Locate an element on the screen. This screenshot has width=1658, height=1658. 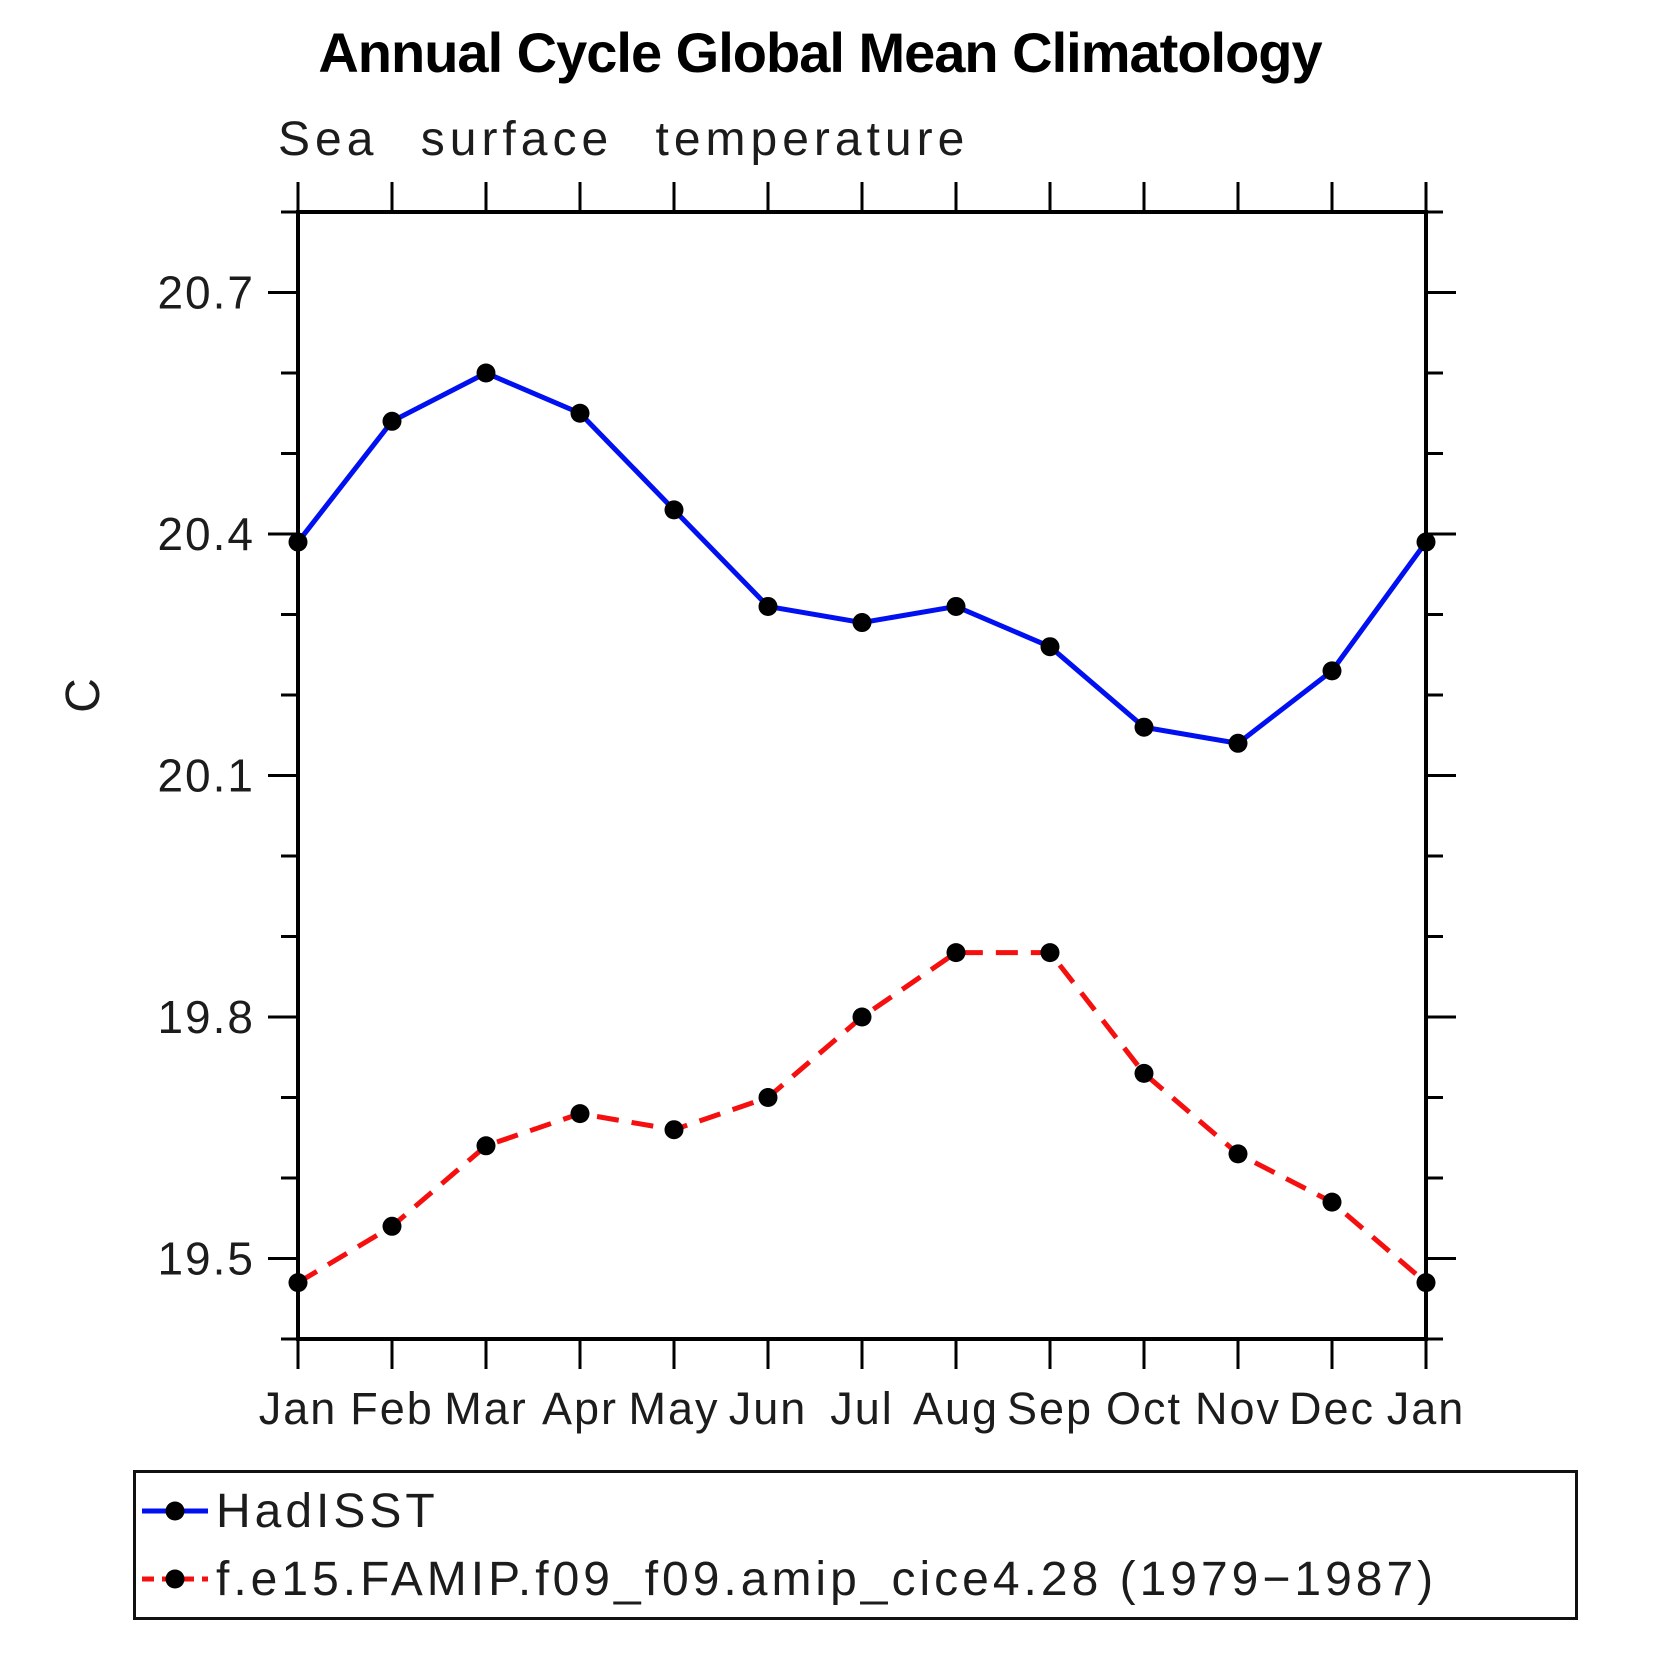
y-tick-label: 19.5 is located at coordinates (206, 1259).